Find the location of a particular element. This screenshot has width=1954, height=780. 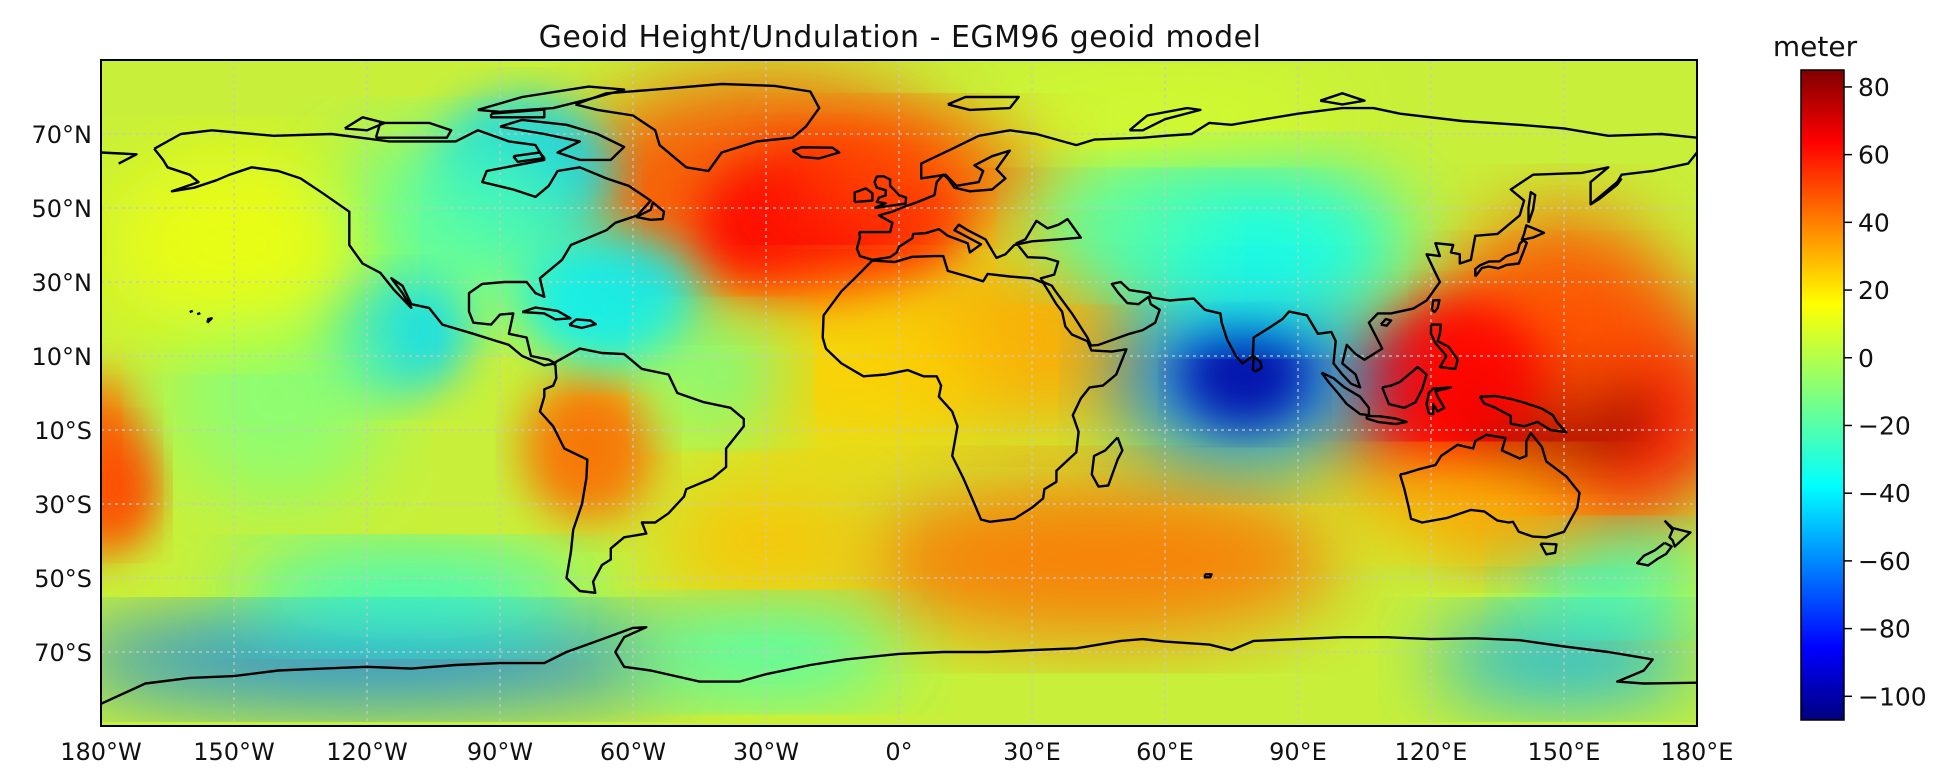

lon-tick-label: 0° is located at coordinates (898, 752).